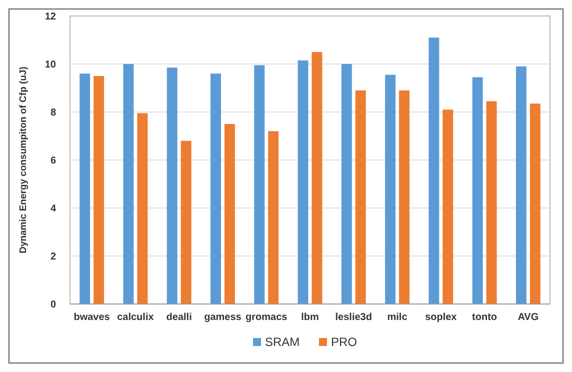 Image resolution: width=572 pixels, height=372 pixels. What do you see at coordinates (53, 257) in the screenshot?
I see `y-tick-label: 2` at bounding box center [53, 257].